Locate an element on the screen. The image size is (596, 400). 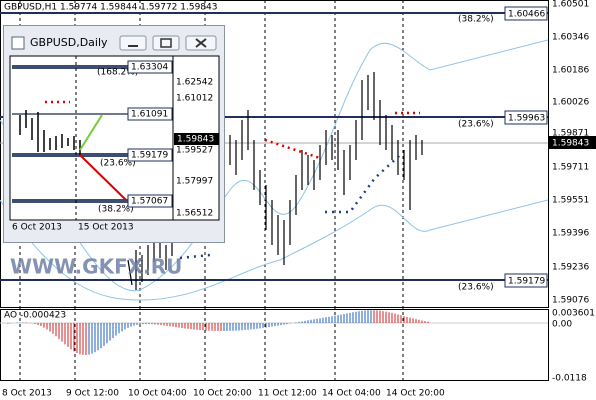
watermark: WWW.GKFX.RU is located at coordinates (96, 267).